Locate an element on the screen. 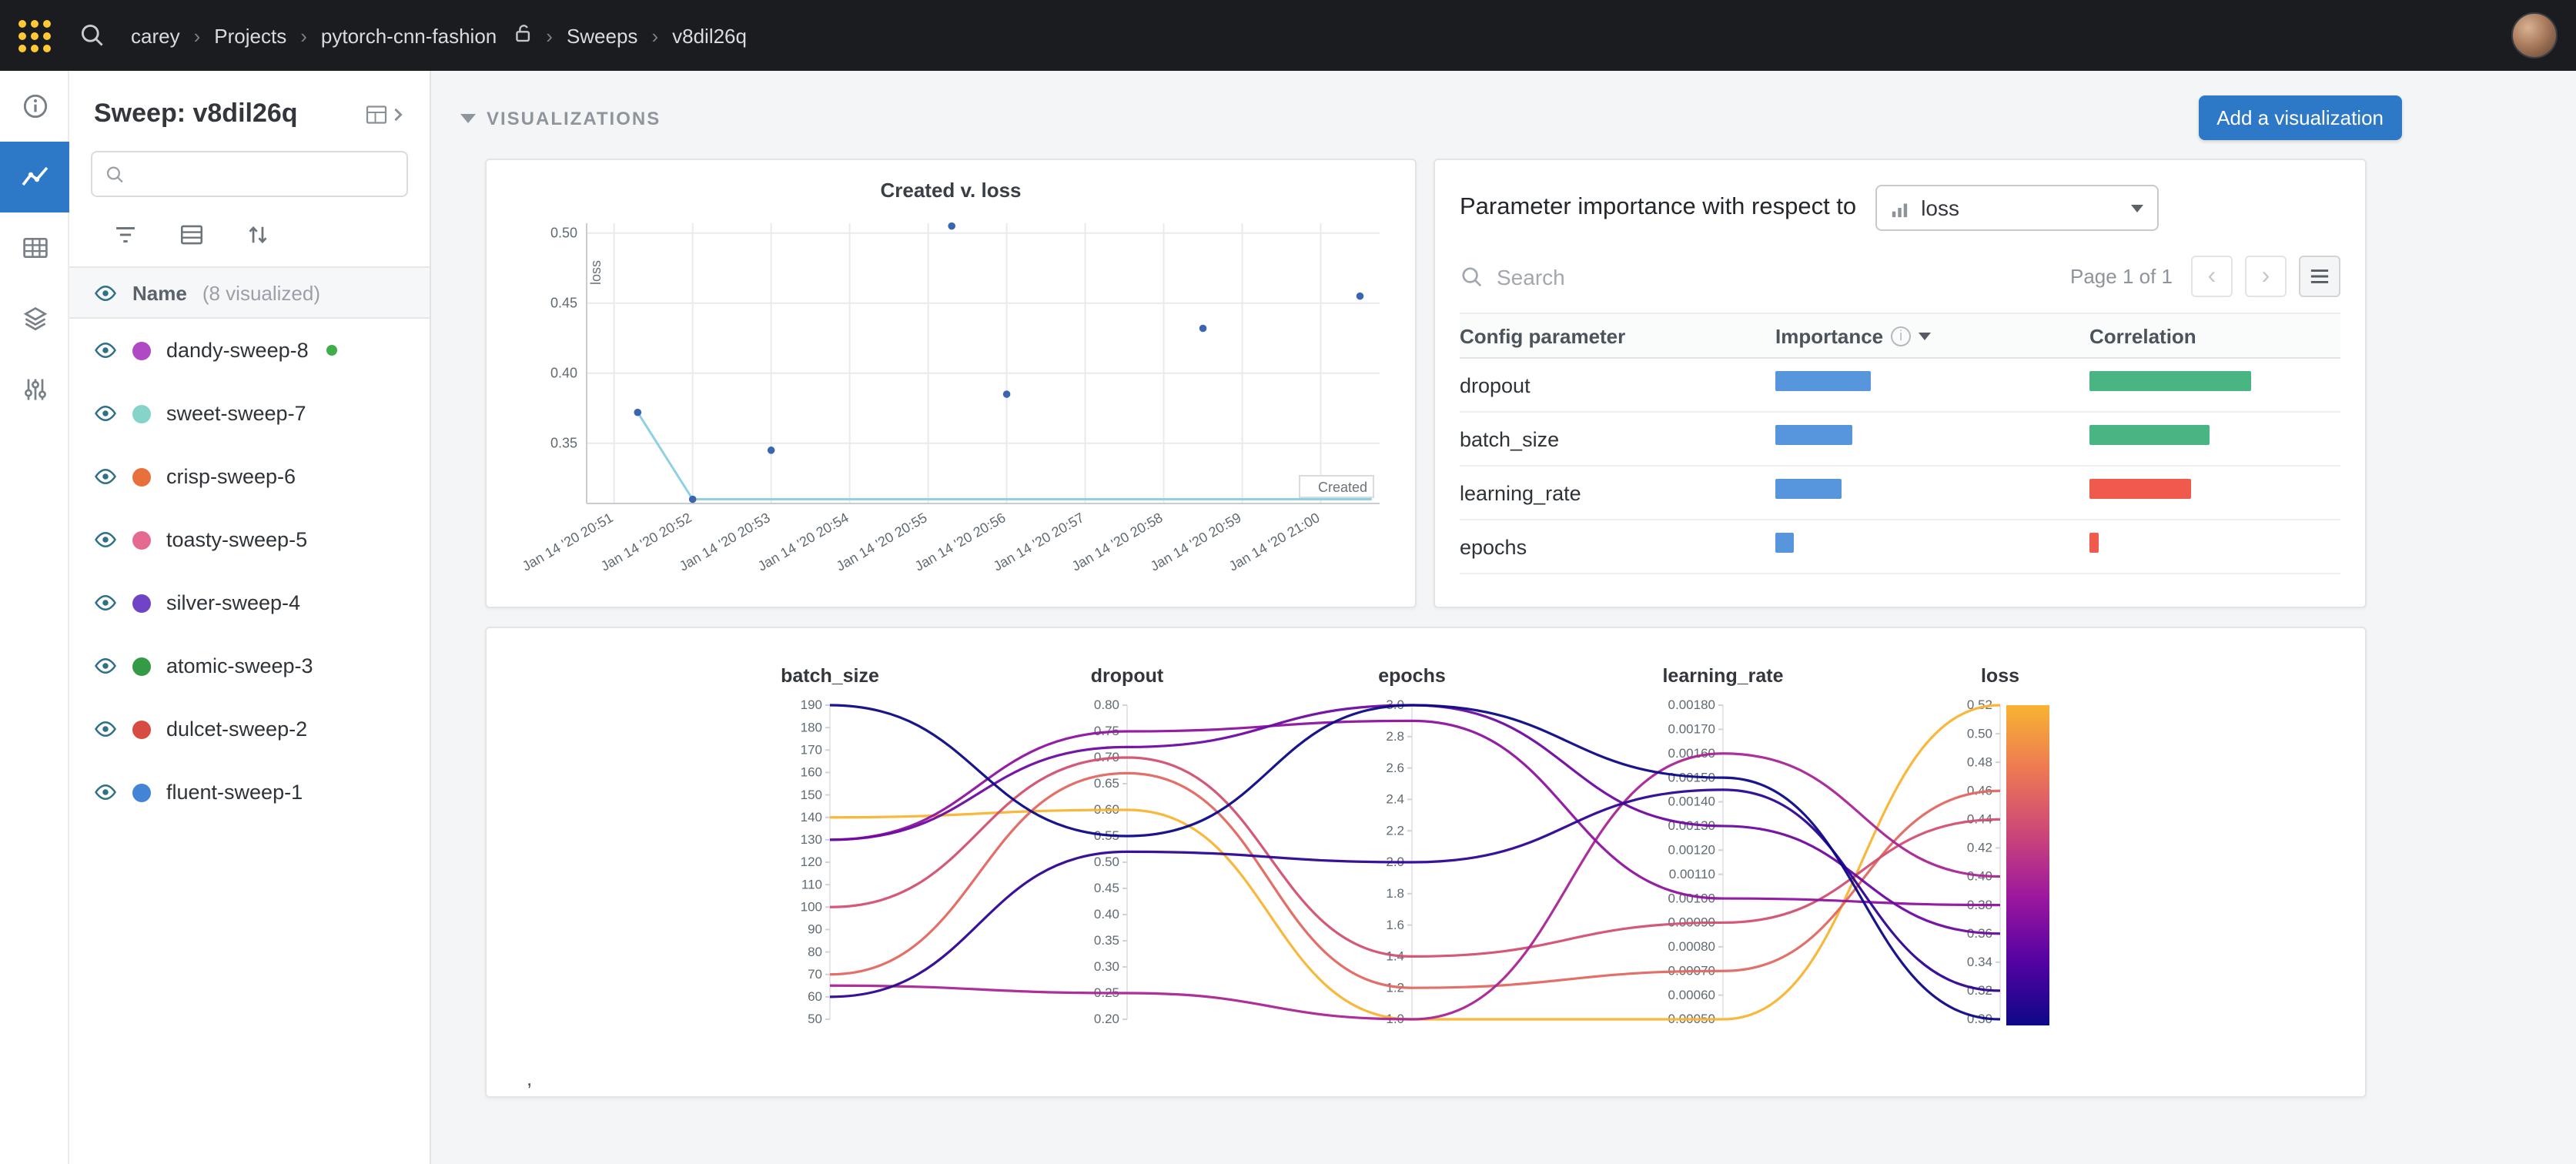 The width and height of the screenshot is (2576, 1164). pagination-info: Page 1 of 1 is located at coordinates (2121, 276).